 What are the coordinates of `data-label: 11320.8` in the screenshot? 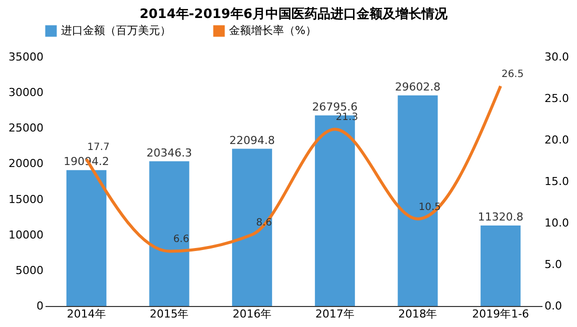 It's located at (501, 217).